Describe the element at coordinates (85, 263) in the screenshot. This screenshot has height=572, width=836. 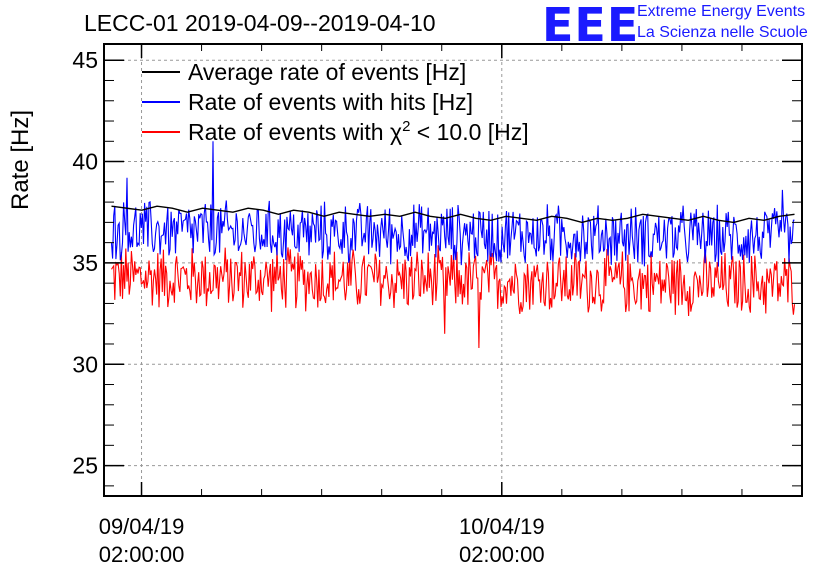
I see `y-tick-label: 35` at that location.